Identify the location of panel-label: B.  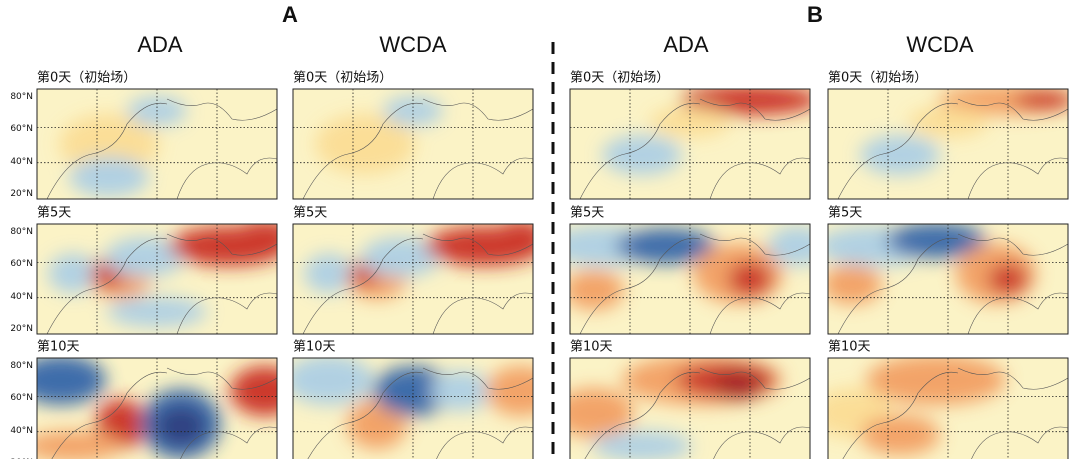
(815, 14).